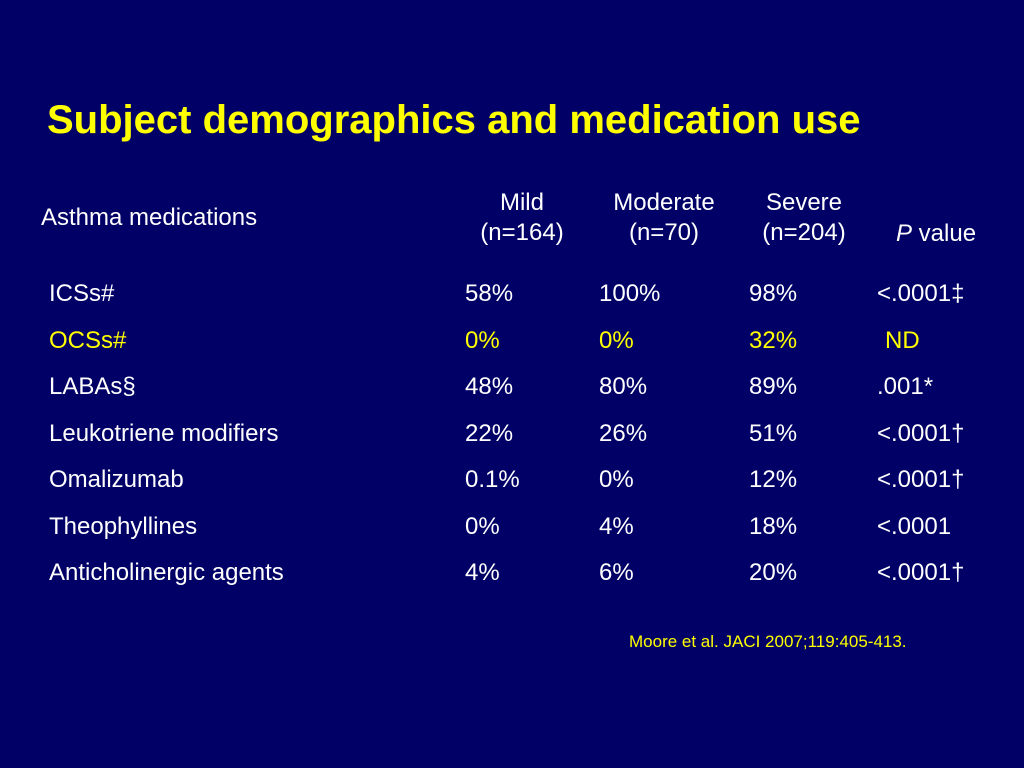 The image size is (1024, 768). I want to click on table-row-ocss: OCSs# 0% 0% 32% ND, so click(512, 347).